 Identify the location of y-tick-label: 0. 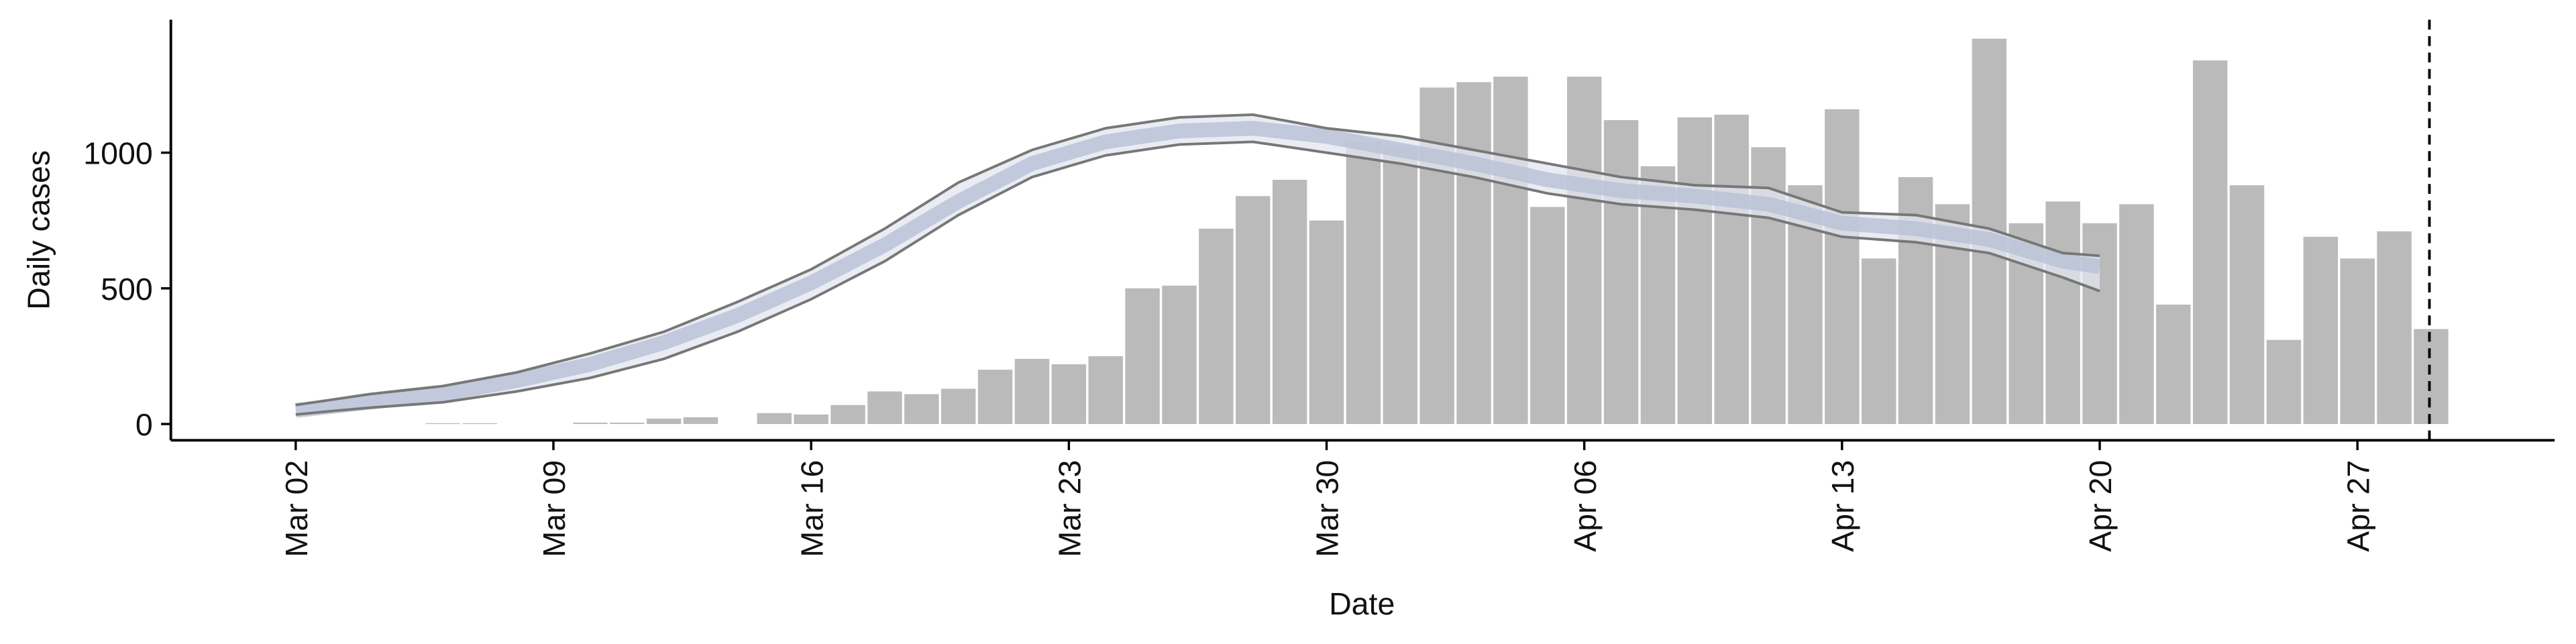
(144, 424).